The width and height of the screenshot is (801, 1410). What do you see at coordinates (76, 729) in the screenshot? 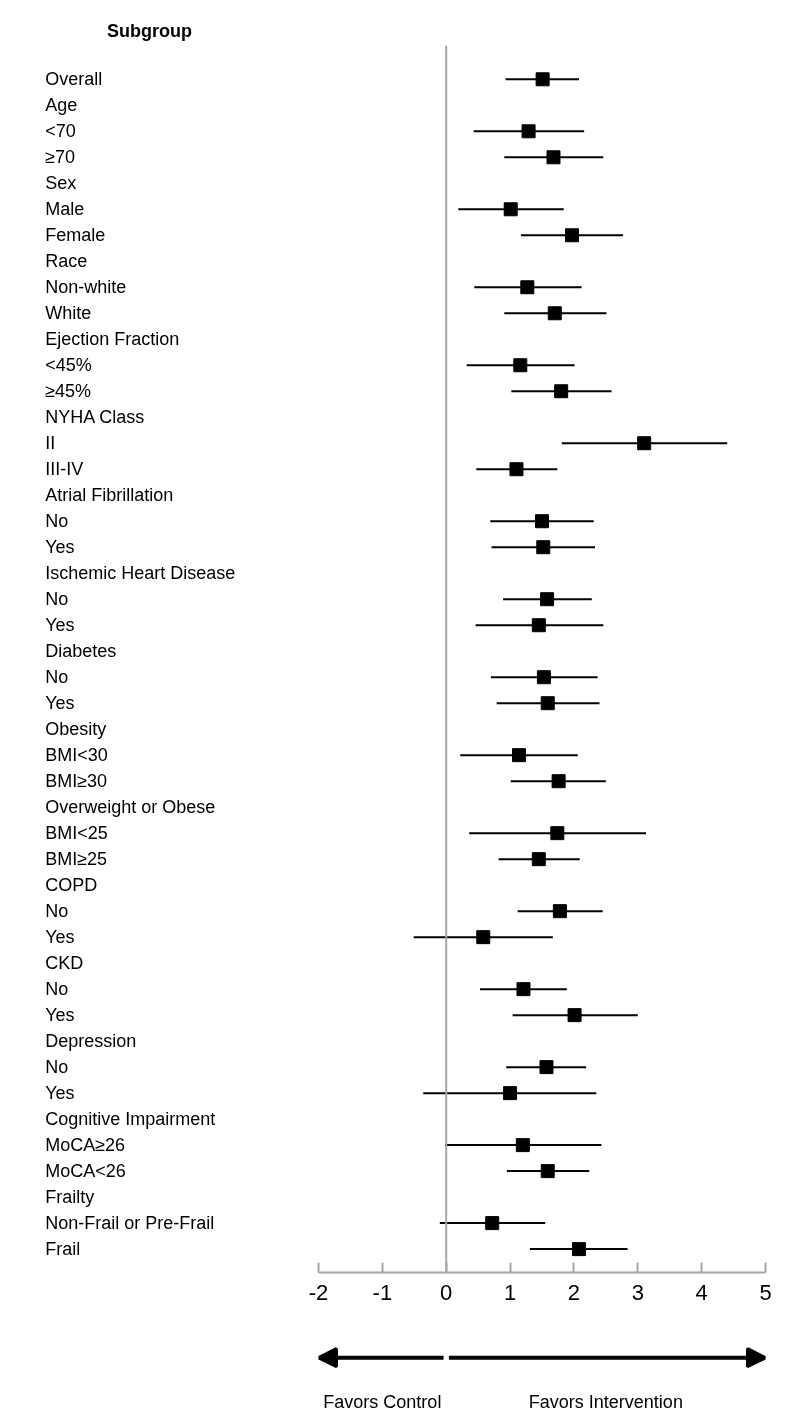
I see `y-tick-label: Obesity` at bounding box center [76, 729].